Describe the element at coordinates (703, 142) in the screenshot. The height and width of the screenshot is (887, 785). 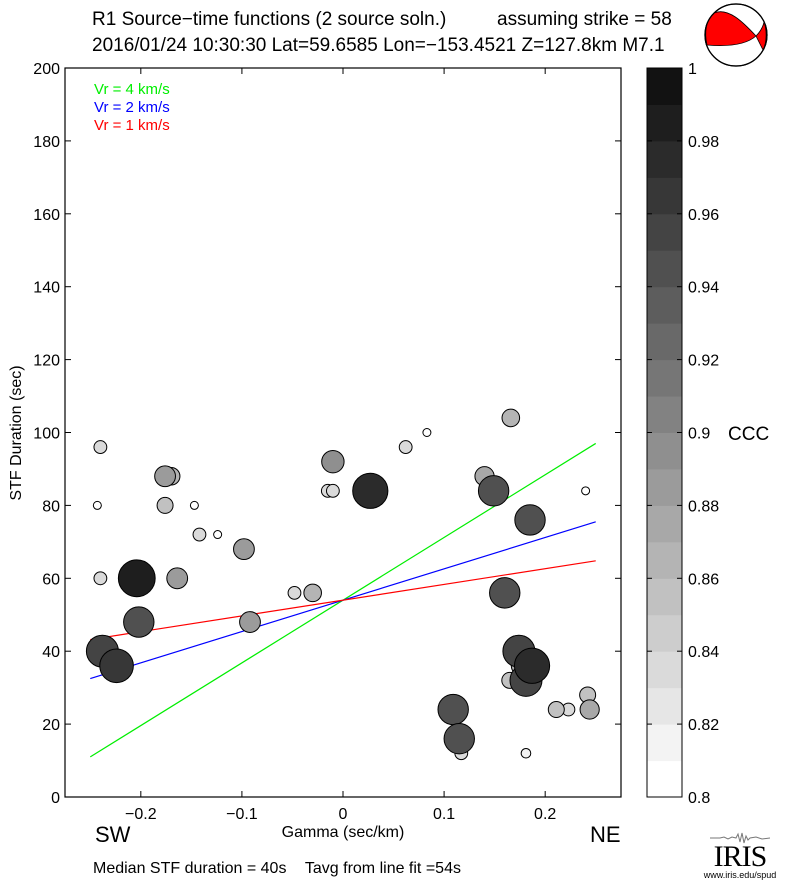
I see `colorbar-tick-label: 0.98` at that location.